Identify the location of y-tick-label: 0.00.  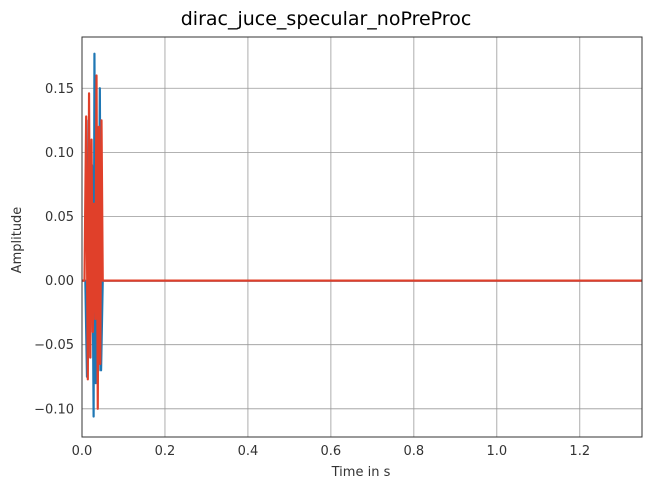
(59, 281).